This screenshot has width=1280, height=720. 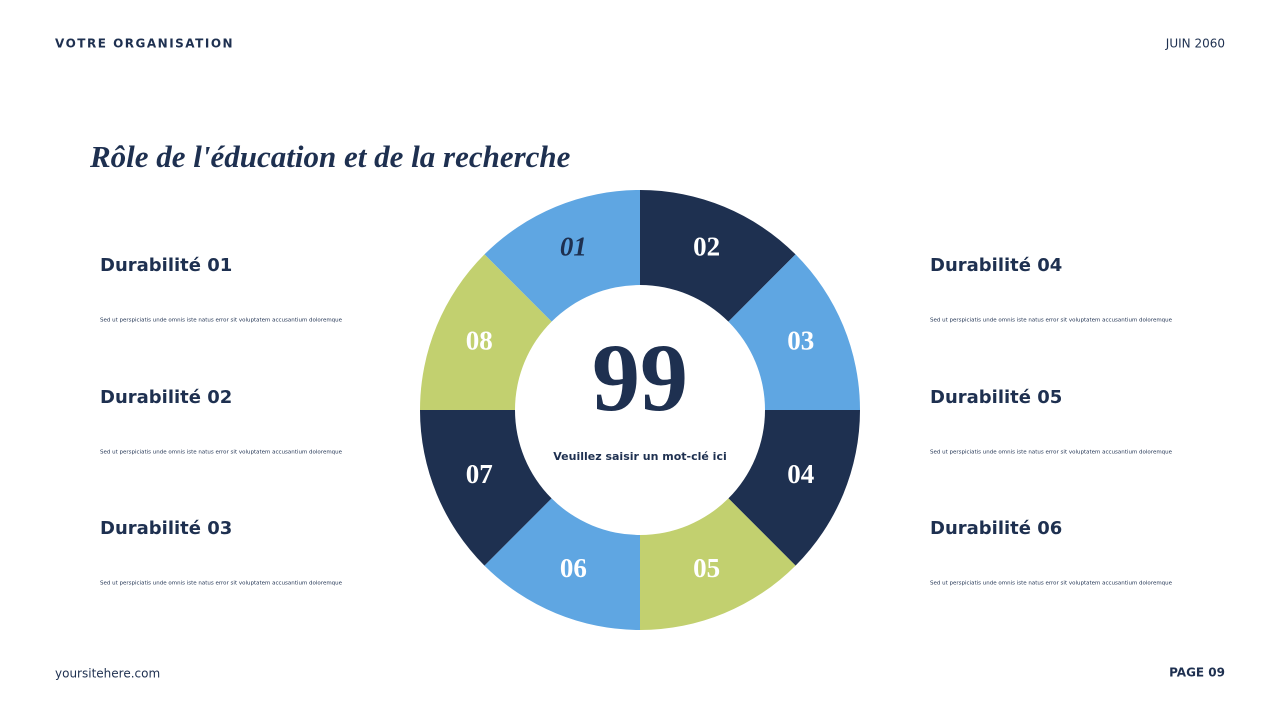 I want to click on website: yoursitehere.com, so click(x=107, y=674).